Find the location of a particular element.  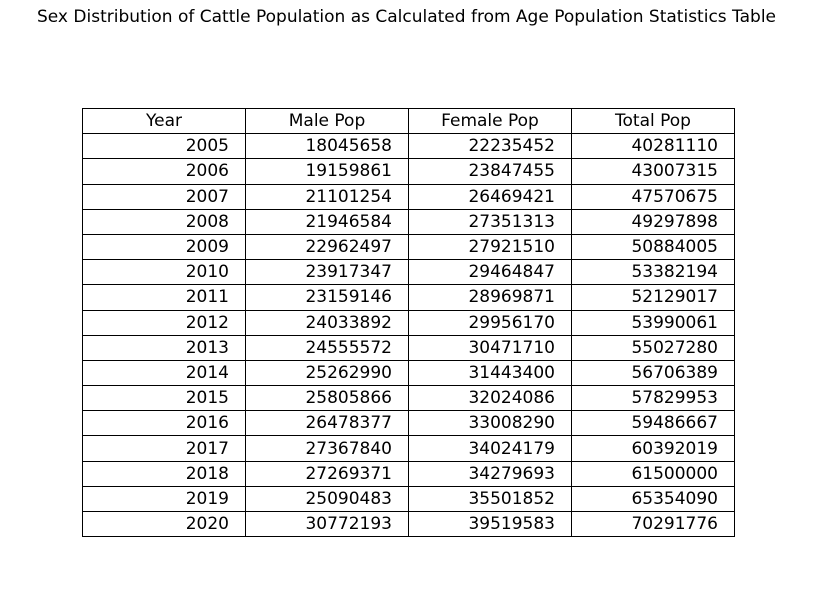

male-pop-cell: 26478377 is located at coordinates (327, 423).